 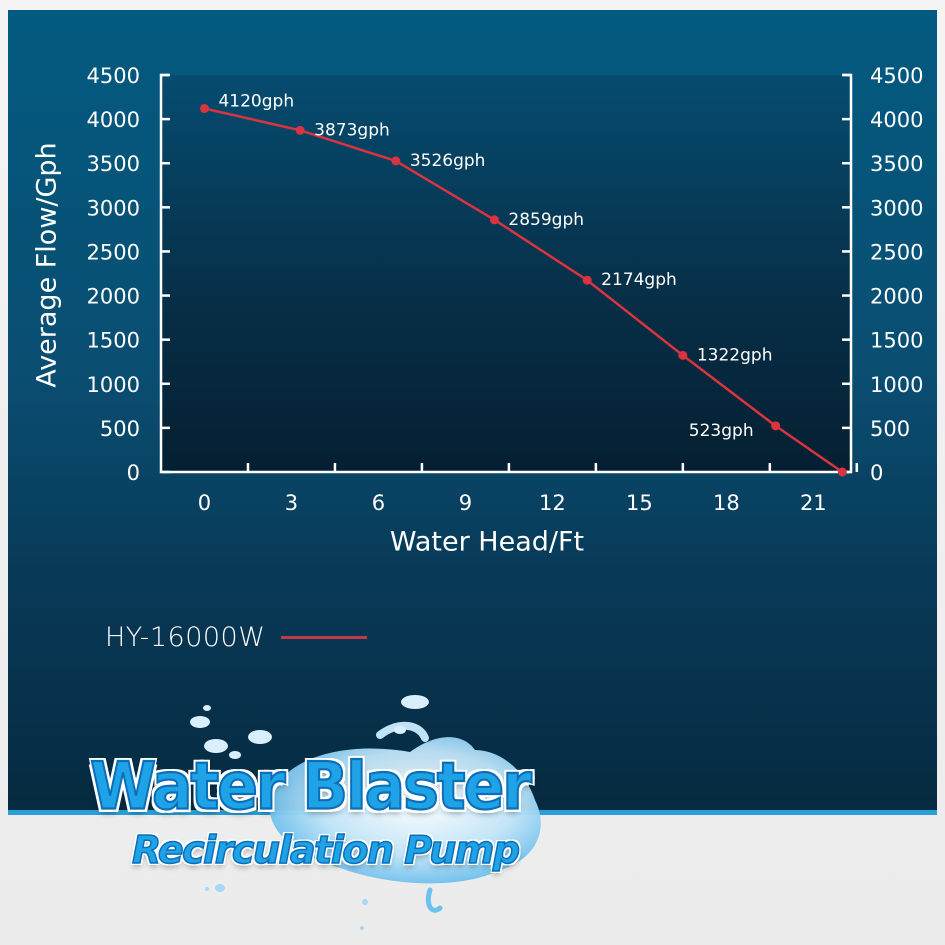 What do you see at coordinates (352, 130) in the screenshot?
I see `data-label: 3873gph` at bounding box center [352, 130].